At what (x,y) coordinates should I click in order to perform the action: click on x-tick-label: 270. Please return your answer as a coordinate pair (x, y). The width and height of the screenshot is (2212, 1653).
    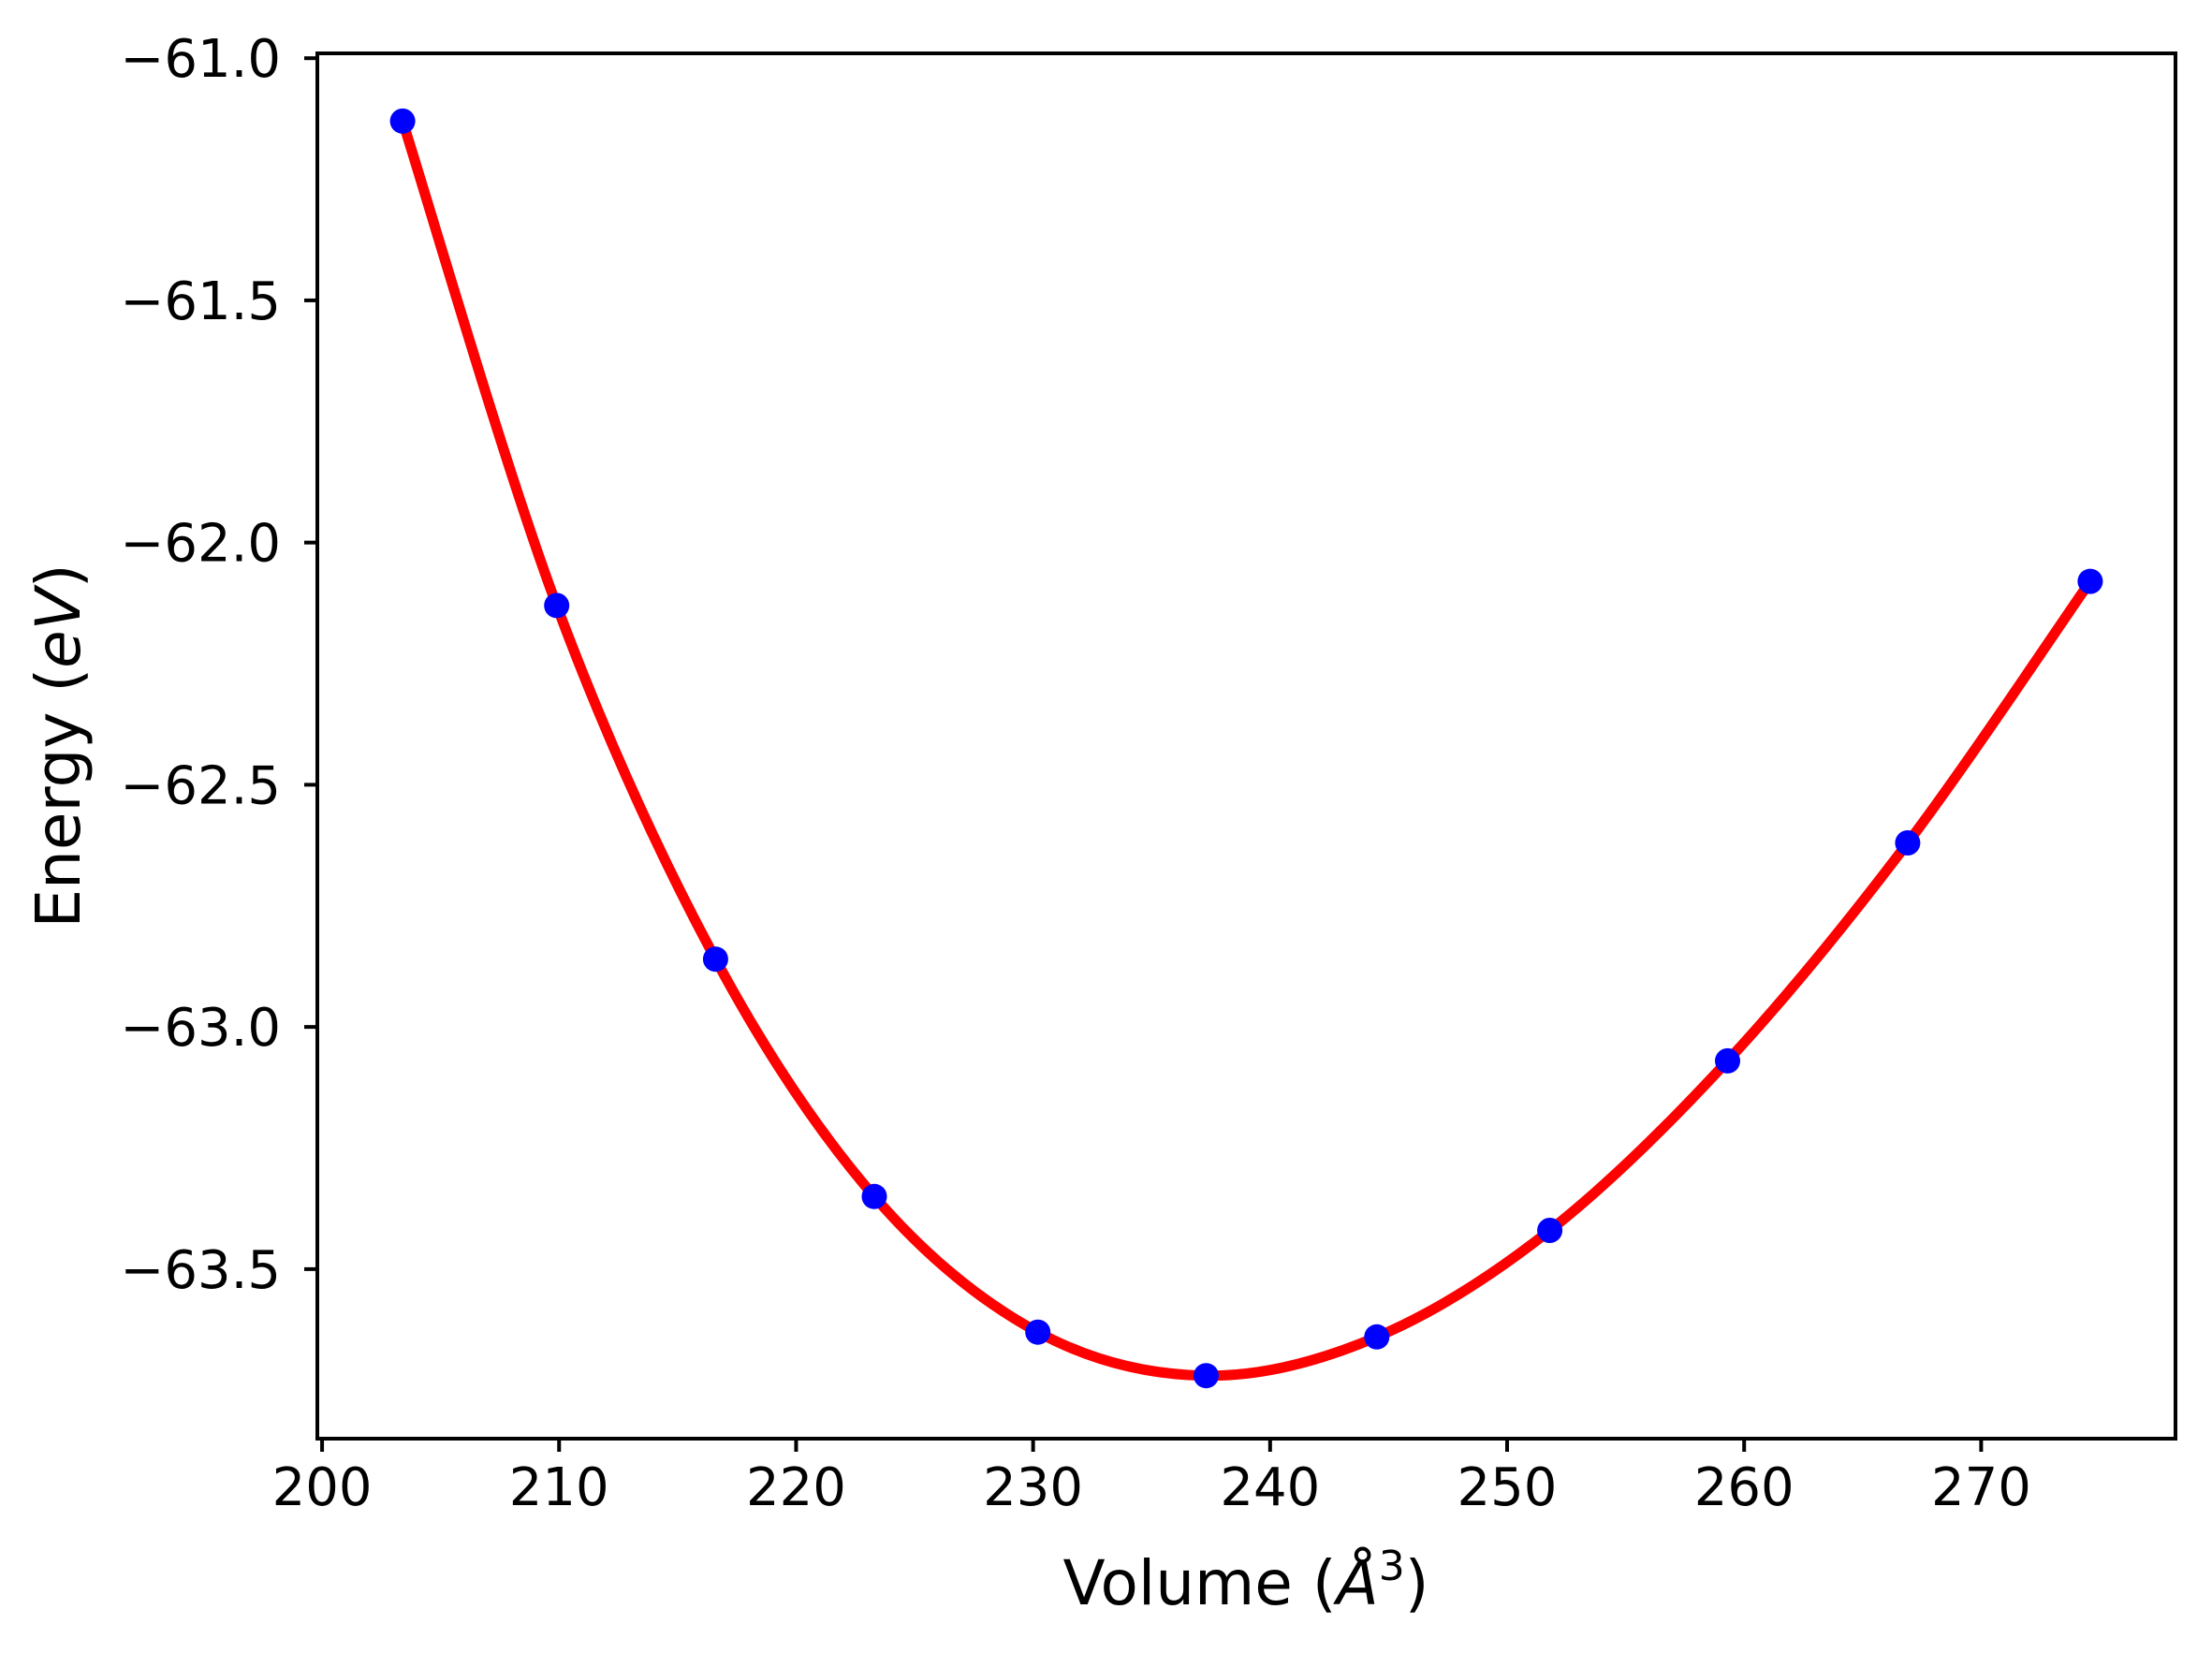
    Looking at the image, I should click on (1981, 1488).